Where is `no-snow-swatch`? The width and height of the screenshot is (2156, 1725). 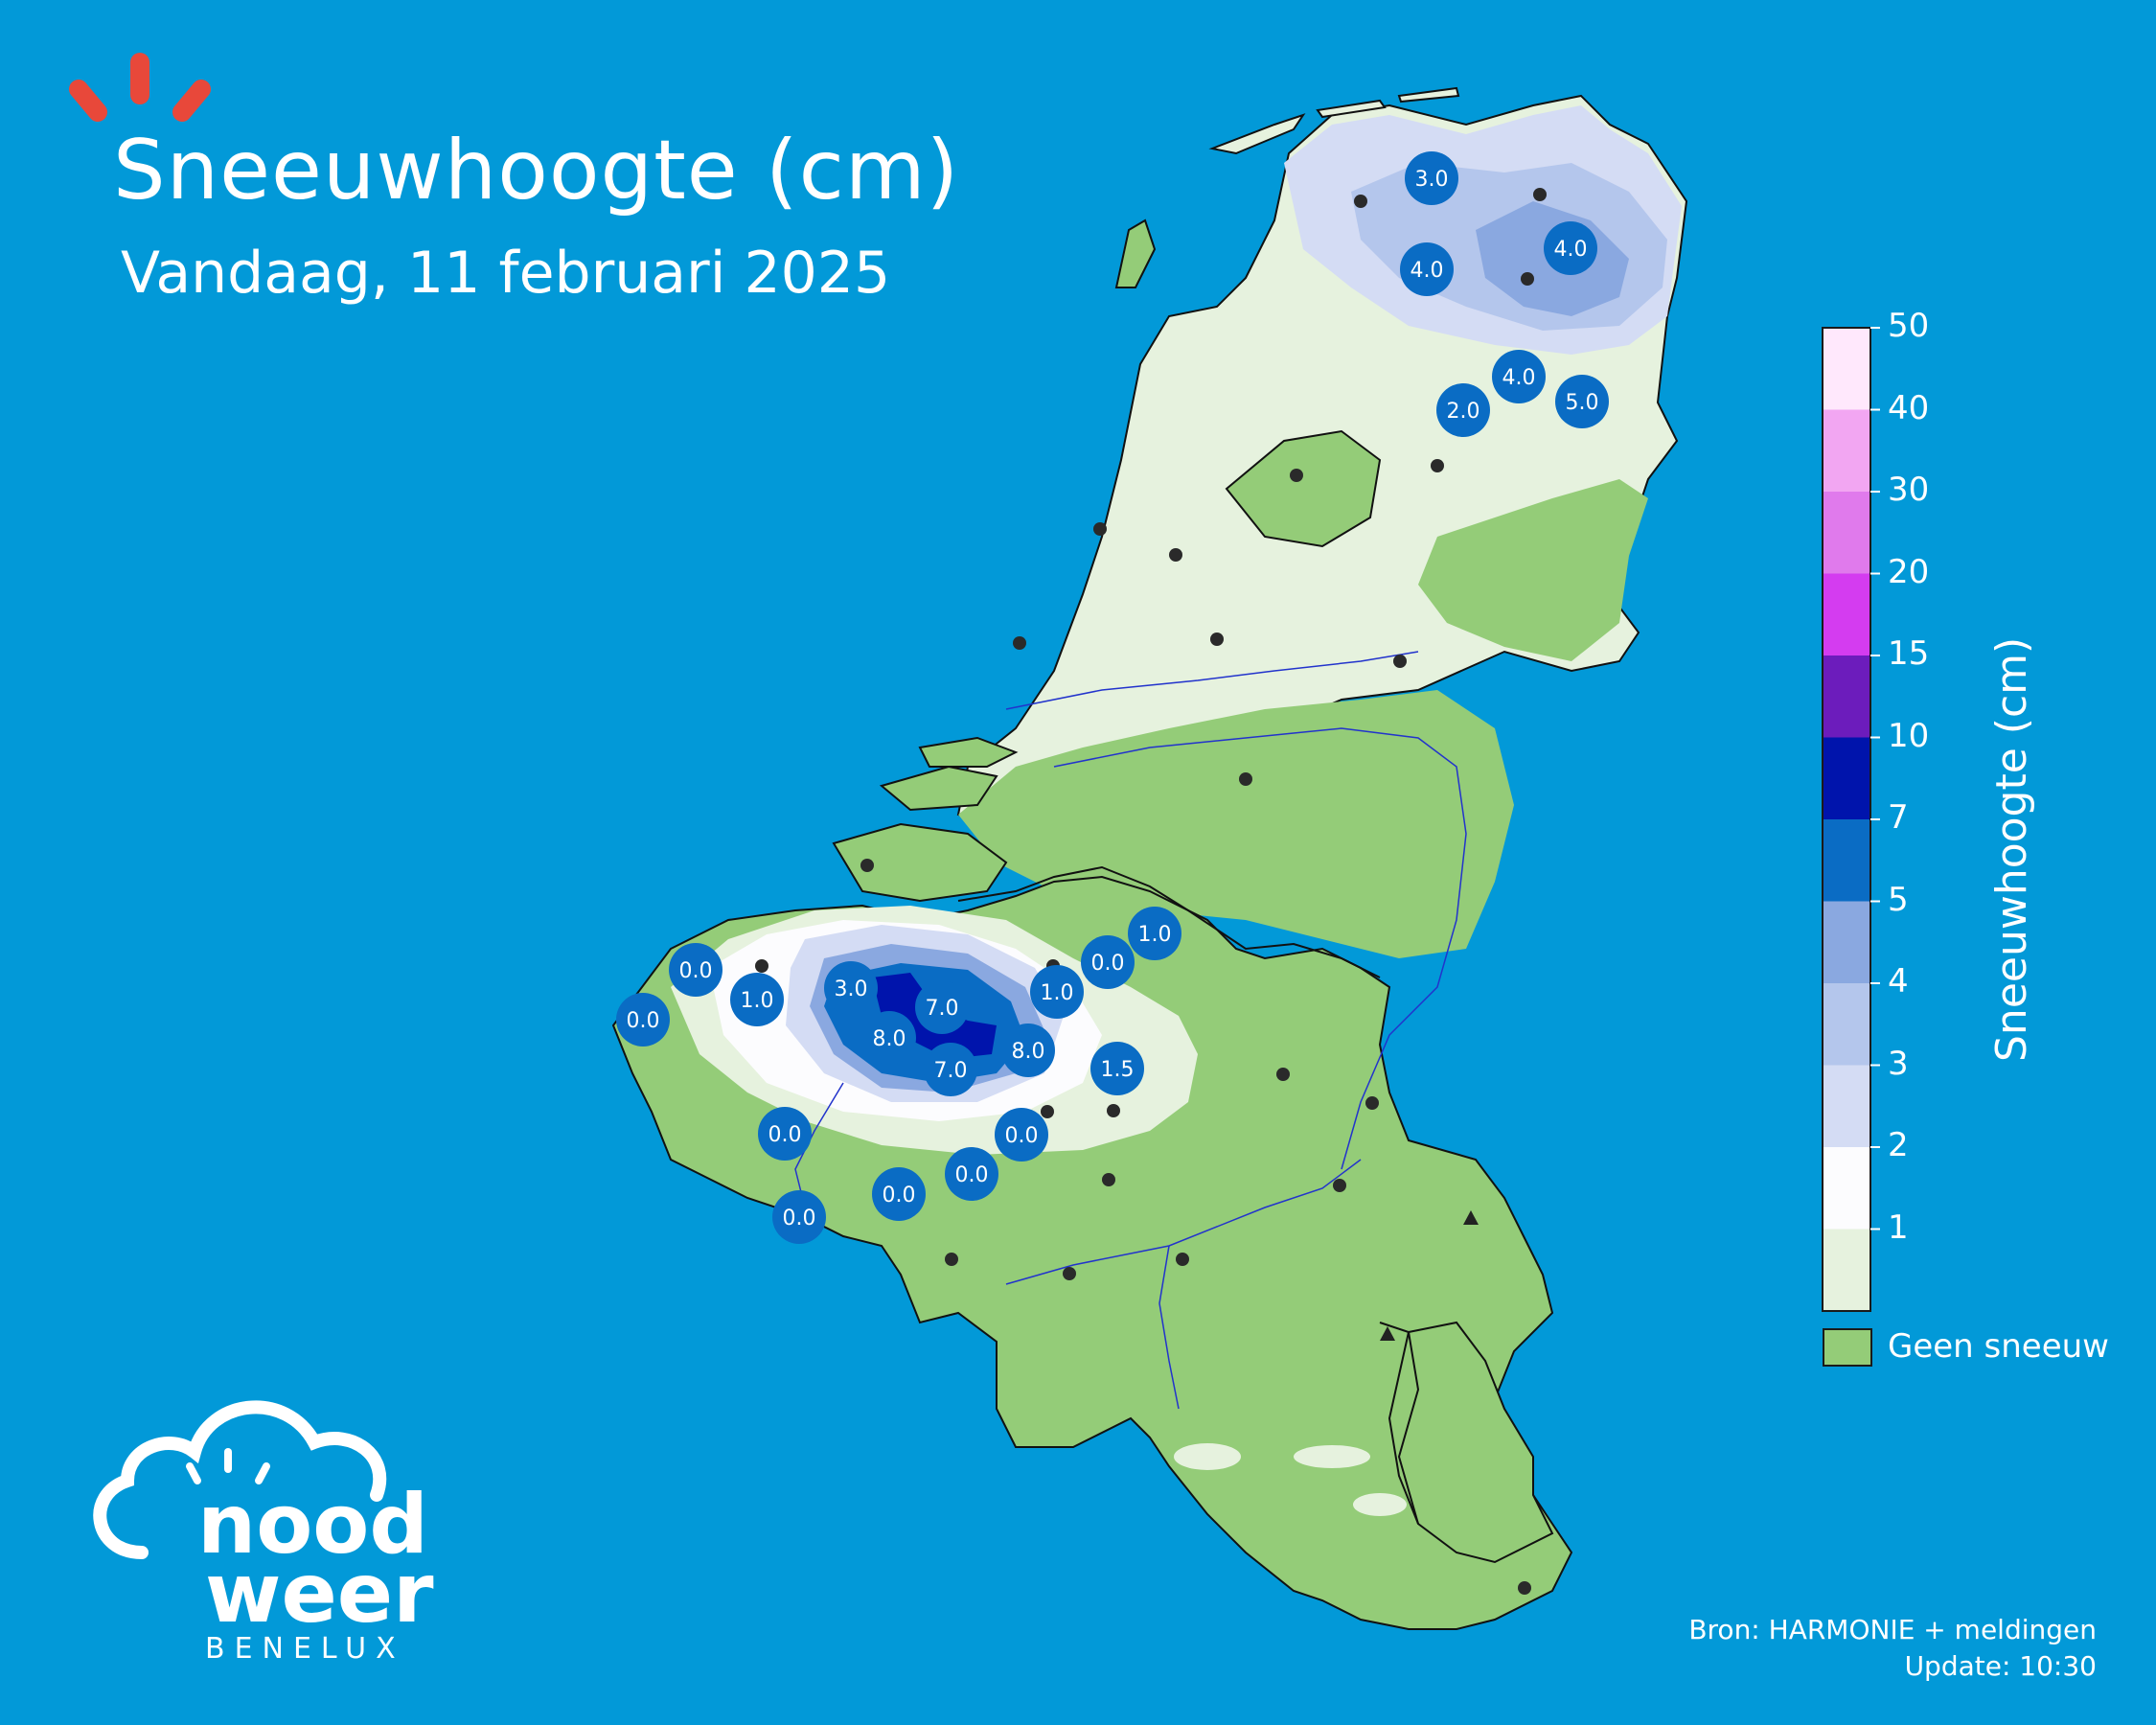 no-snow-swatch is located at coordinates (1847, 1347).